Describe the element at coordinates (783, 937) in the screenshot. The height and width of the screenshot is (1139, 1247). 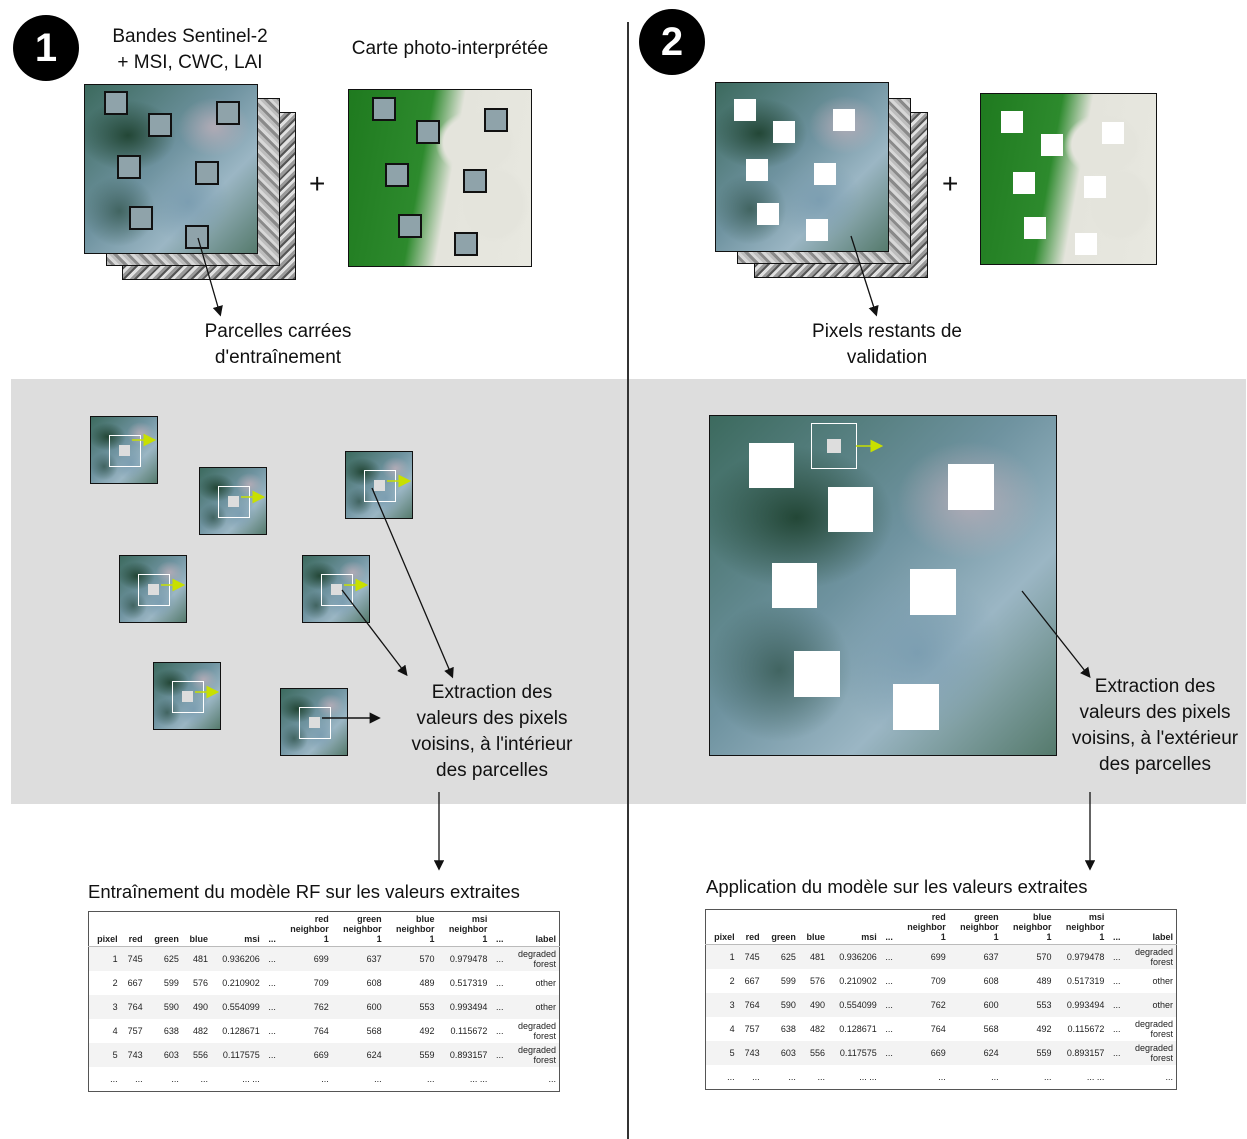
I see `table-header-cell: green` at that location.